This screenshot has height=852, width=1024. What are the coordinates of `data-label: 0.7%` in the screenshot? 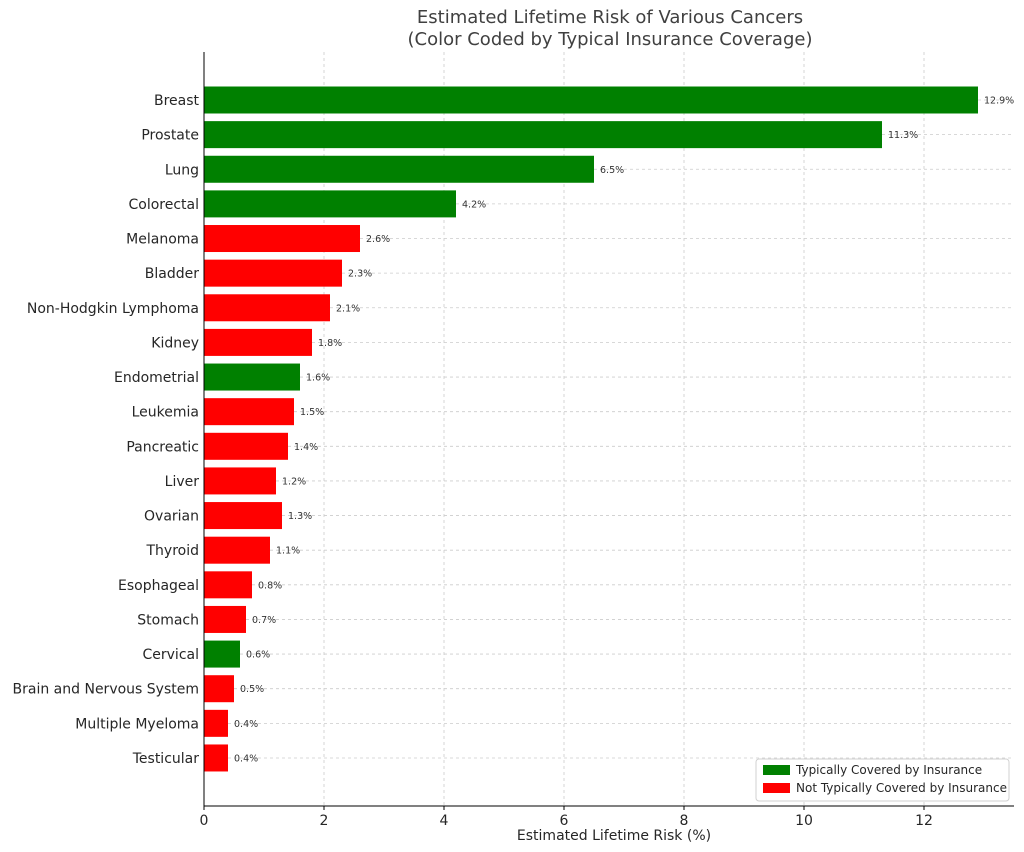 It's located at (264, 620).